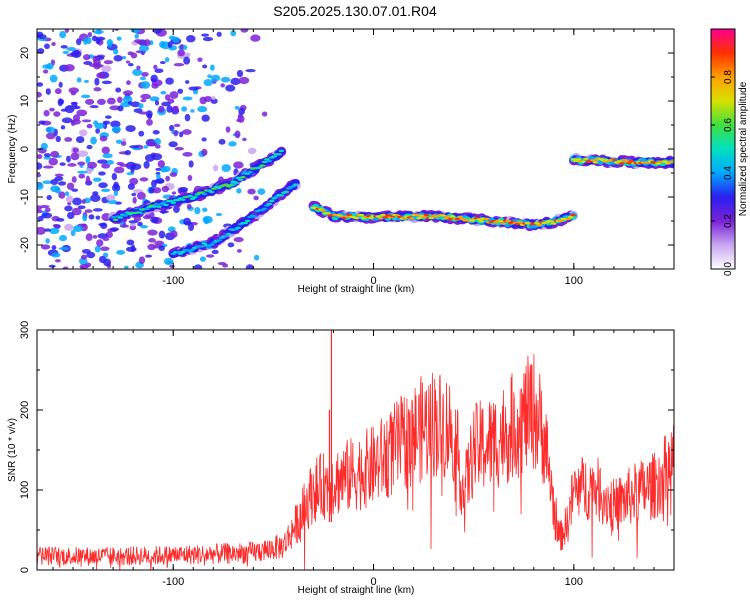  What do you see at coordinates (25, 410) in the screenshot?
I see `snr-ytick-label-2: 200` at bounding box center [25, 410].